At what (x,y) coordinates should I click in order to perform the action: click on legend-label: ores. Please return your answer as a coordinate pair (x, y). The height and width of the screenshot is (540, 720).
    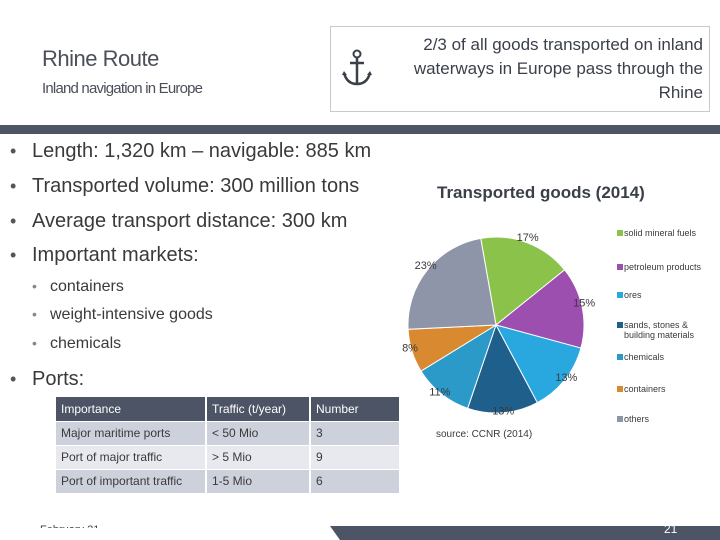
    Looking at the image, I should click on (633, 295).